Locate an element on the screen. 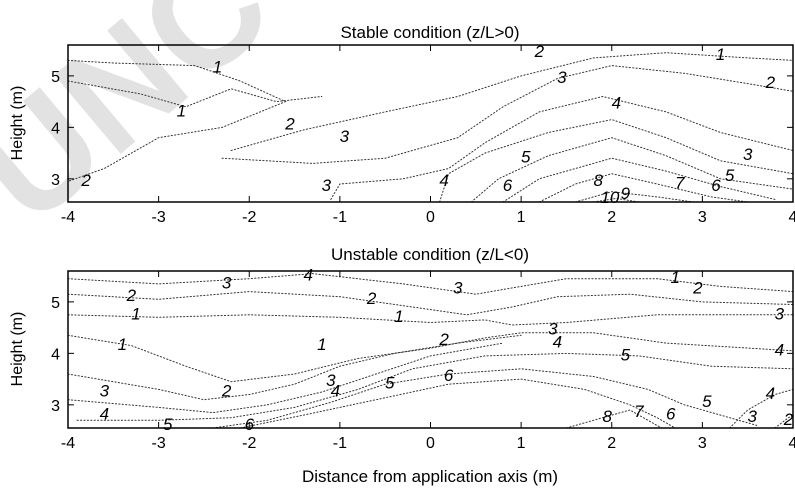  x-tick-label: -3 is located at coordinates (159, 217).